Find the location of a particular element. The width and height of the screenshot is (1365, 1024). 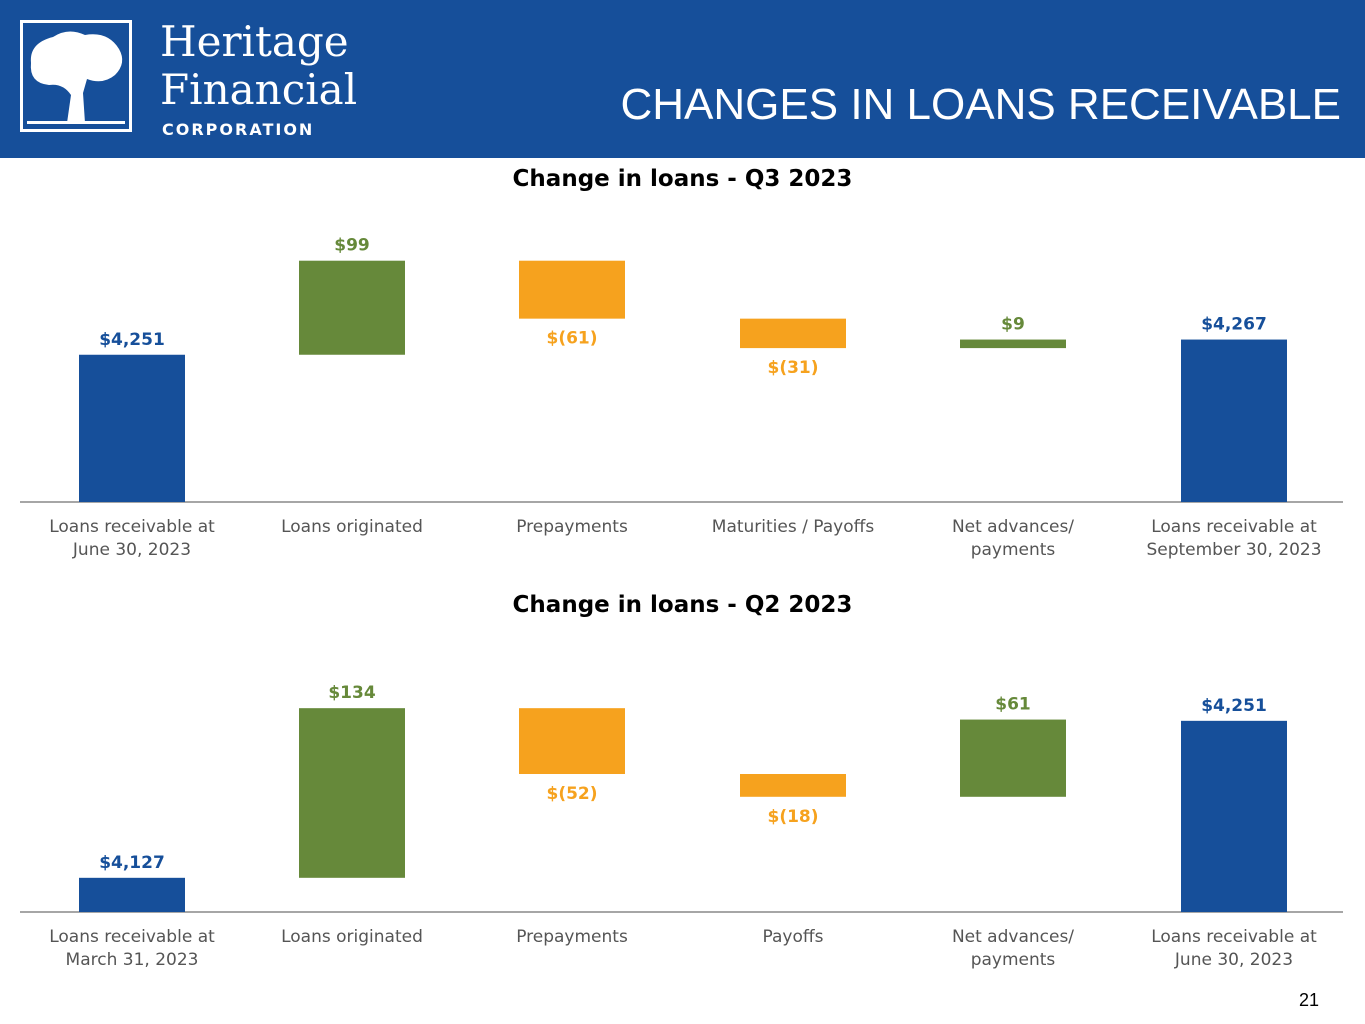

page-title: CHANGES IN LOANS RECEIVABLE is located at coordinates (981, 104).